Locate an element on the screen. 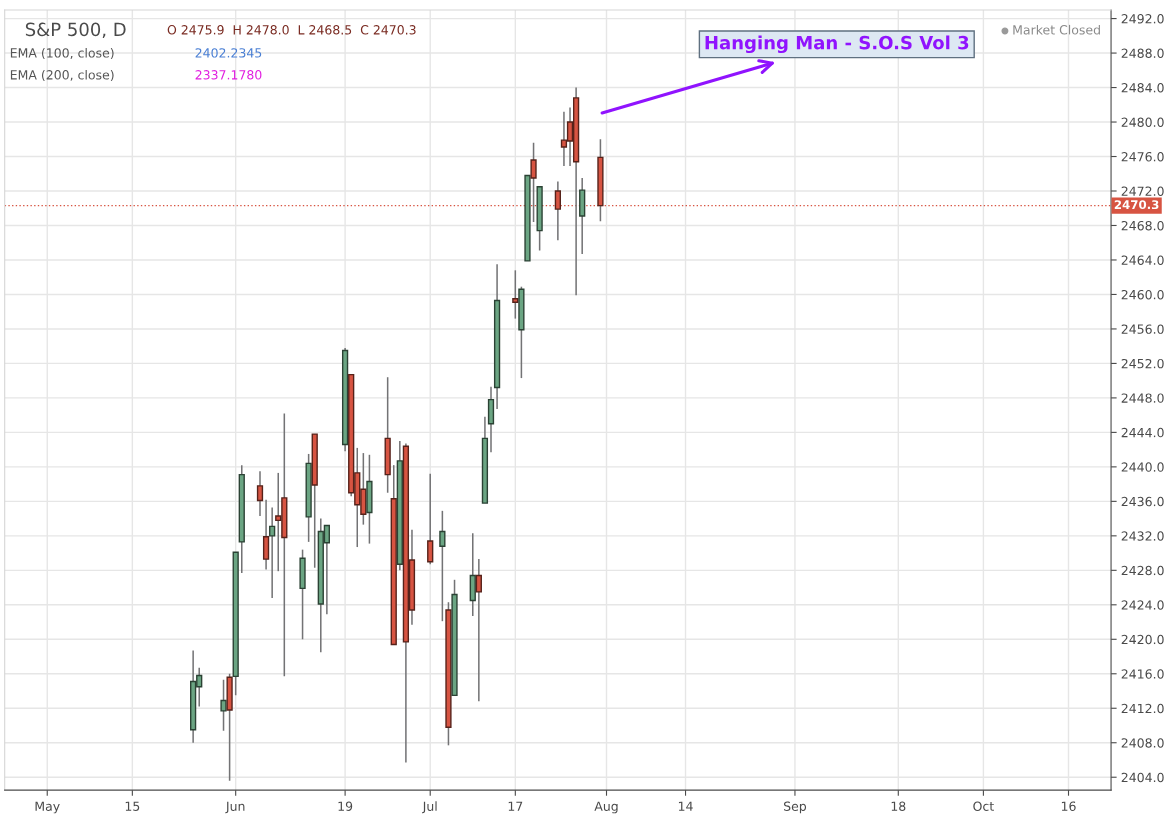 This screenshot has width=1172, height=830. x-tick-label: Jun is located at coordinates (235, 807).